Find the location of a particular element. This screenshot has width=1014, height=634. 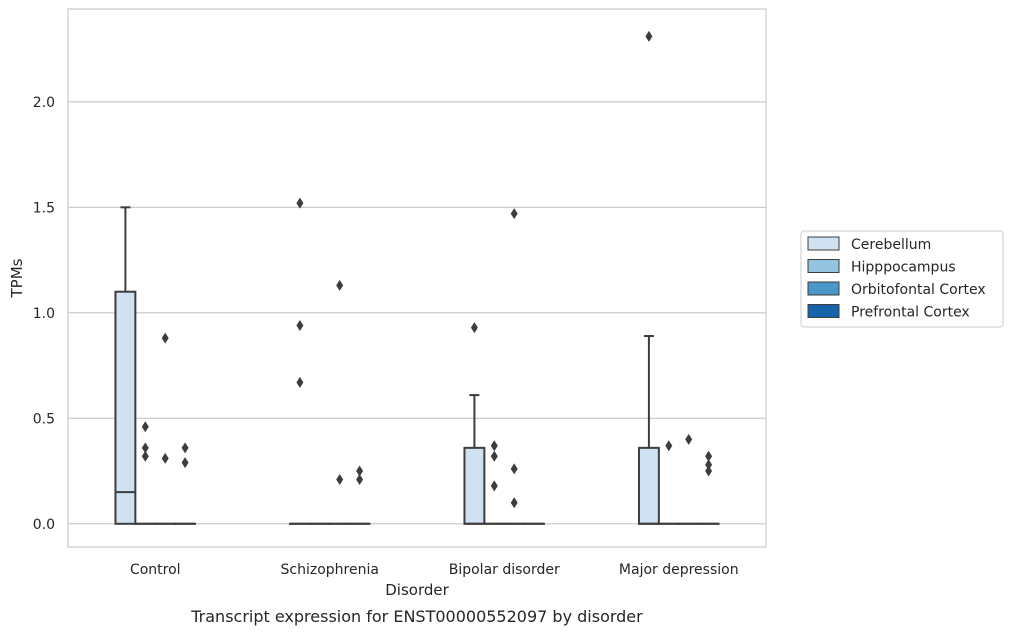

legend-label: Orbitofontal Cortex is located at coordinates (918, 290).